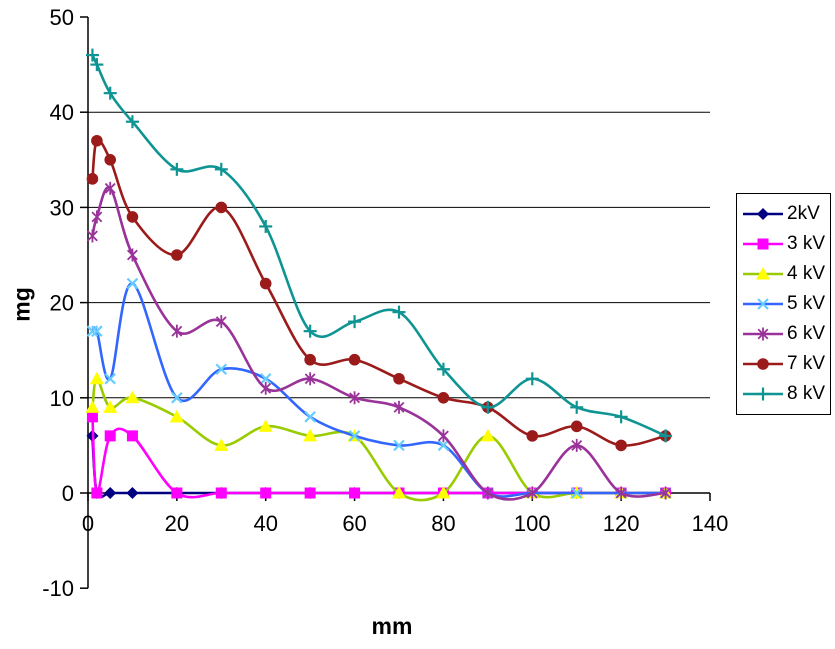  I want to click on x-tick-label: 40, so click(265, 523).